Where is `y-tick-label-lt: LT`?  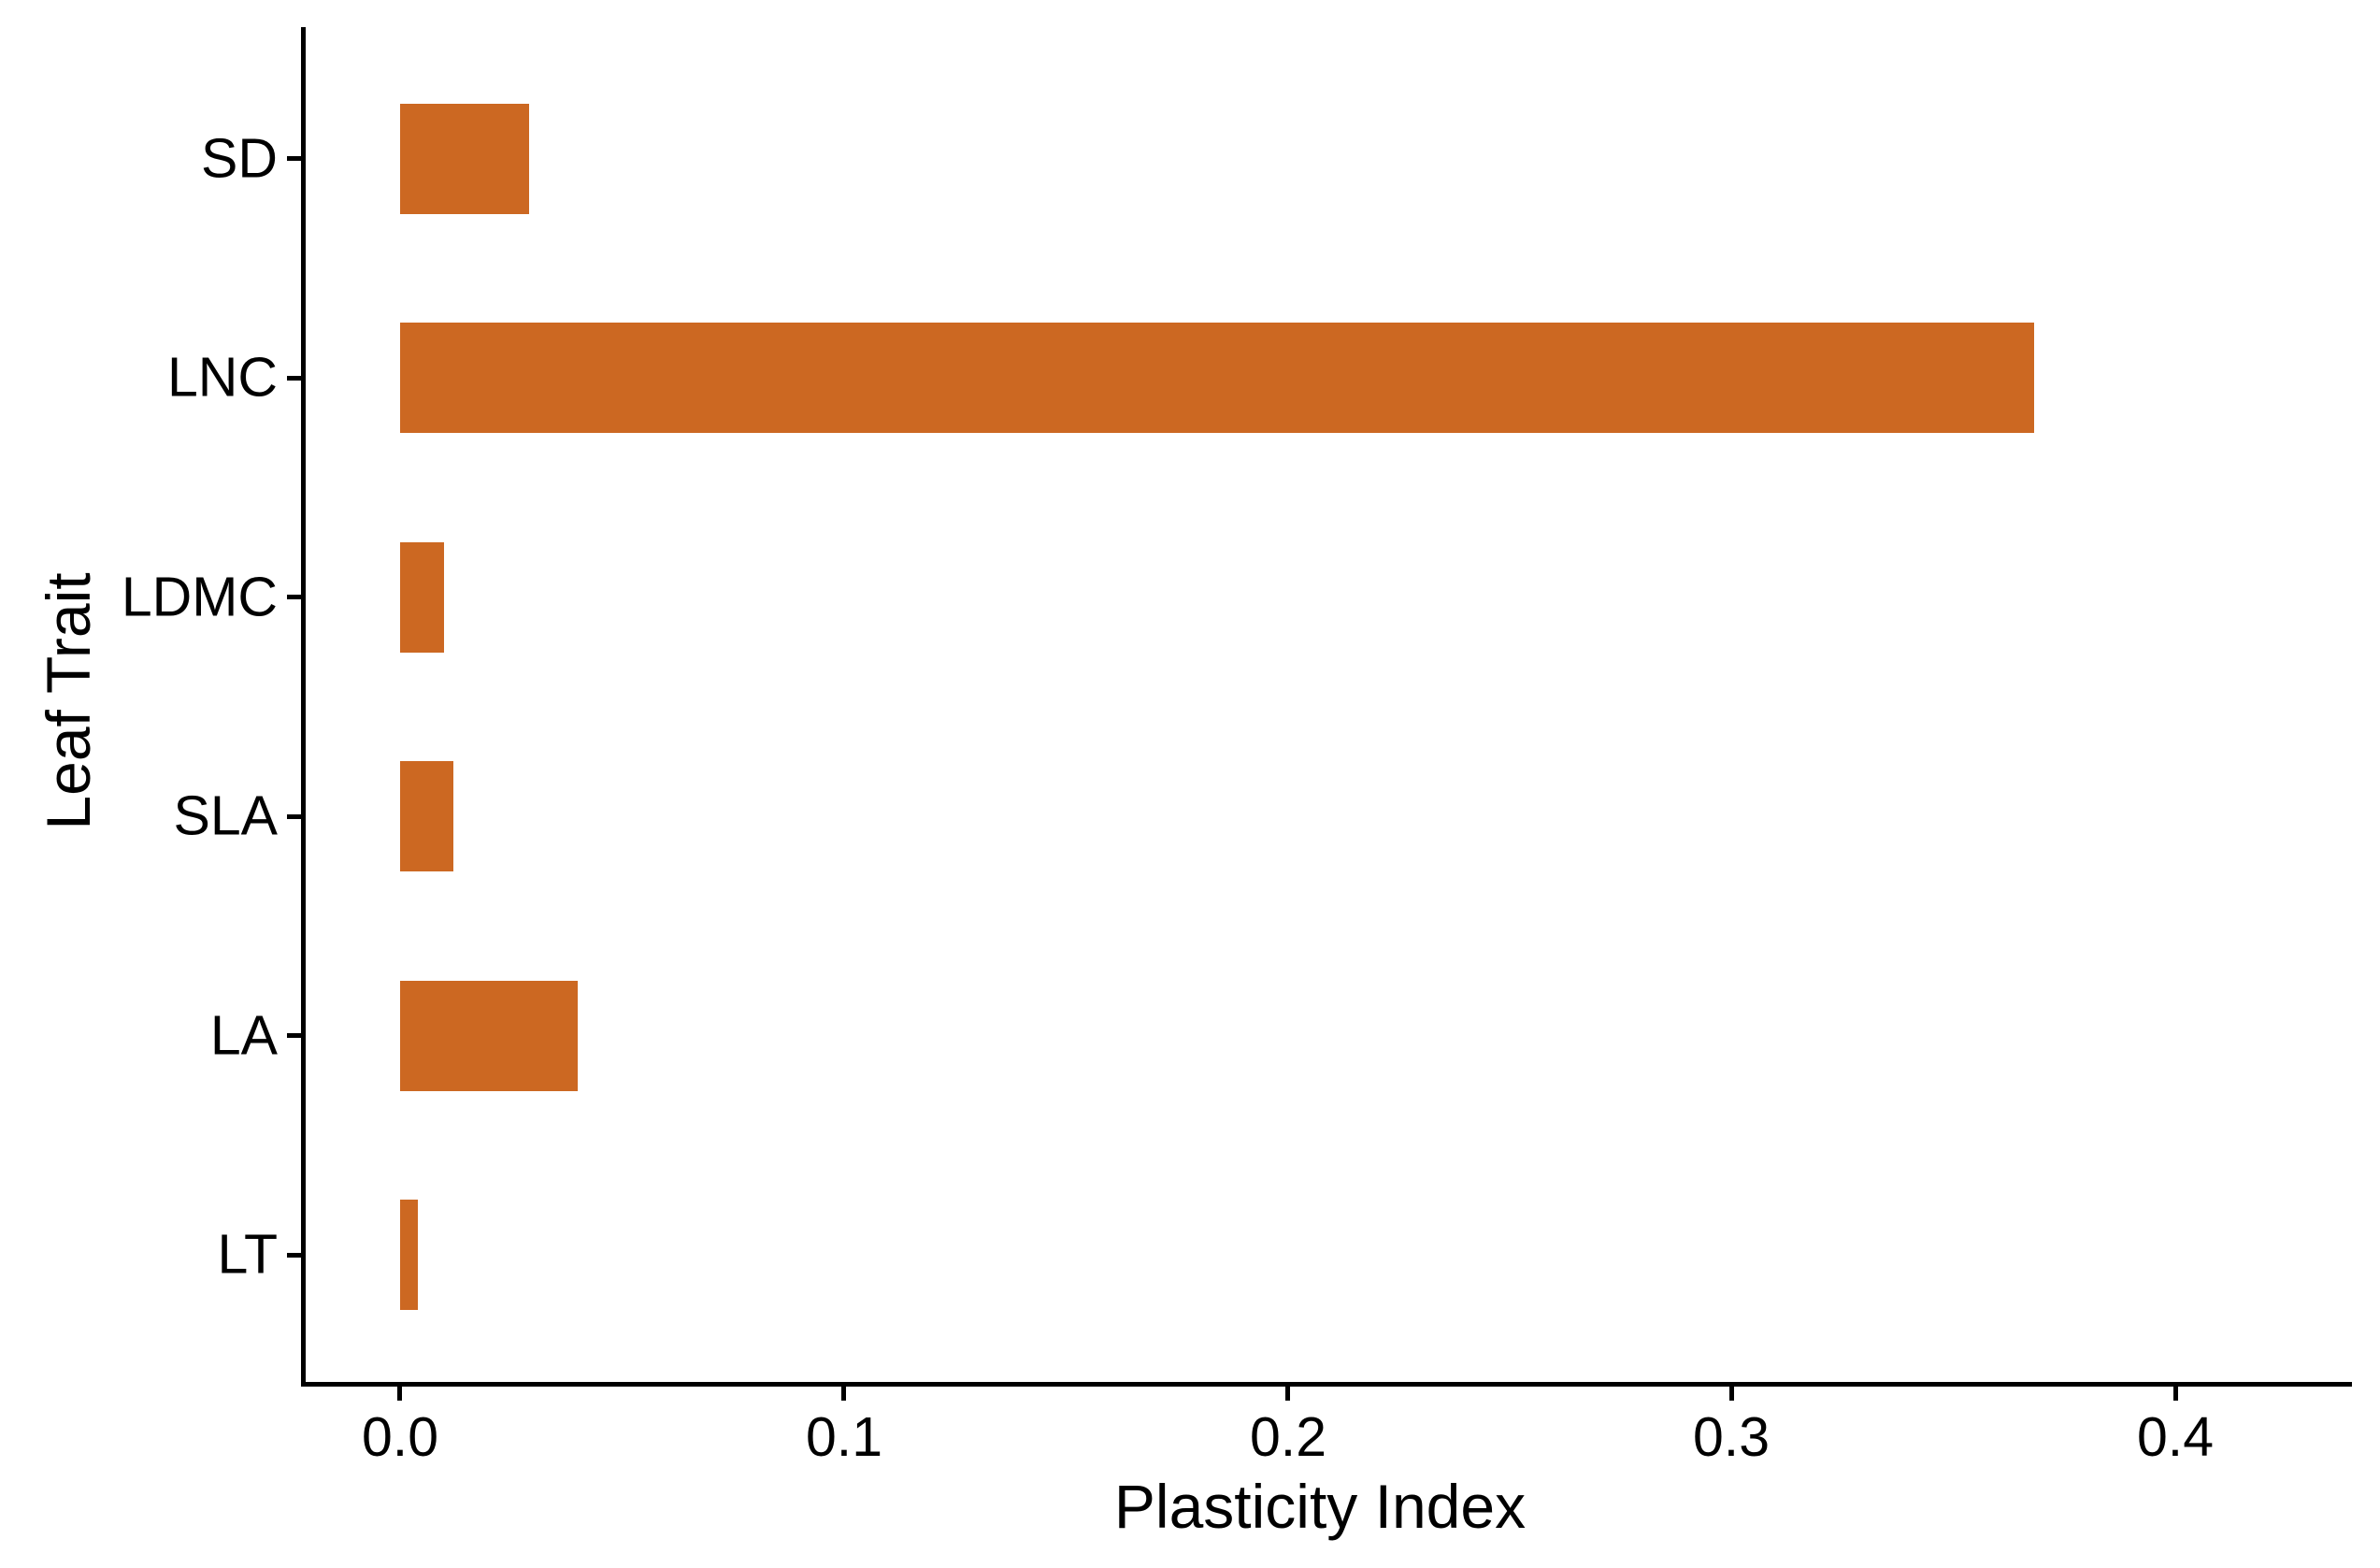
y-tick-label-lt: LT is located at coordinates (247, 1254).